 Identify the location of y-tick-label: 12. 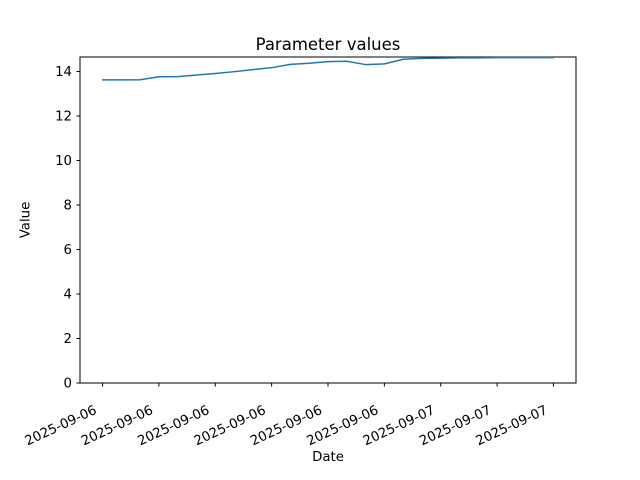
(63, 116).